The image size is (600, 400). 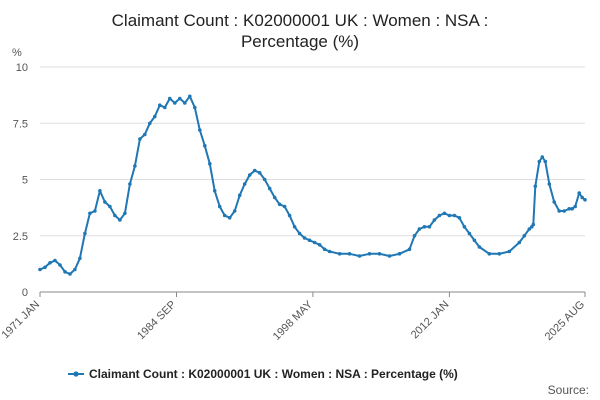 What do you see at coordinates (25, 181) in the screenshot?
I see `y-tick-label: 5` at bounding box center [25, 181].